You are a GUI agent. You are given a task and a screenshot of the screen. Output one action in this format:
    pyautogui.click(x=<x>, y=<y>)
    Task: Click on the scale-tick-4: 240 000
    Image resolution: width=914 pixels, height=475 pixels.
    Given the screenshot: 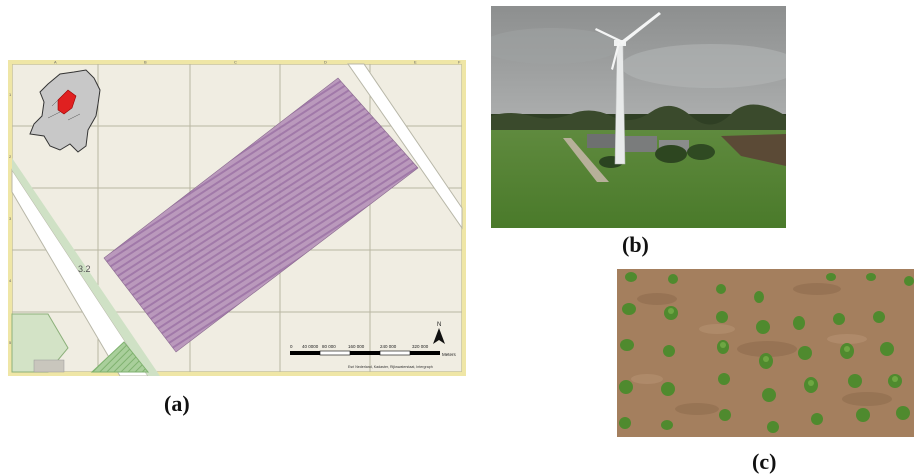 What is the action you would take?
    pyautogui.click(x=388, y=346)
    